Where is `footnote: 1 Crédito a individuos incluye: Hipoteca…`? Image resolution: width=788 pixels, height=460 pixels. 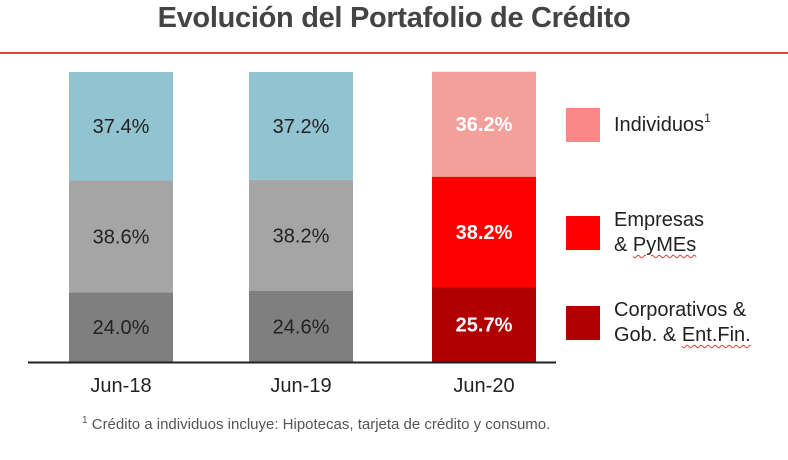 footnote: 1 Crédito a individuos incluye: Hipoteca… is located at coordinates (316, 424).